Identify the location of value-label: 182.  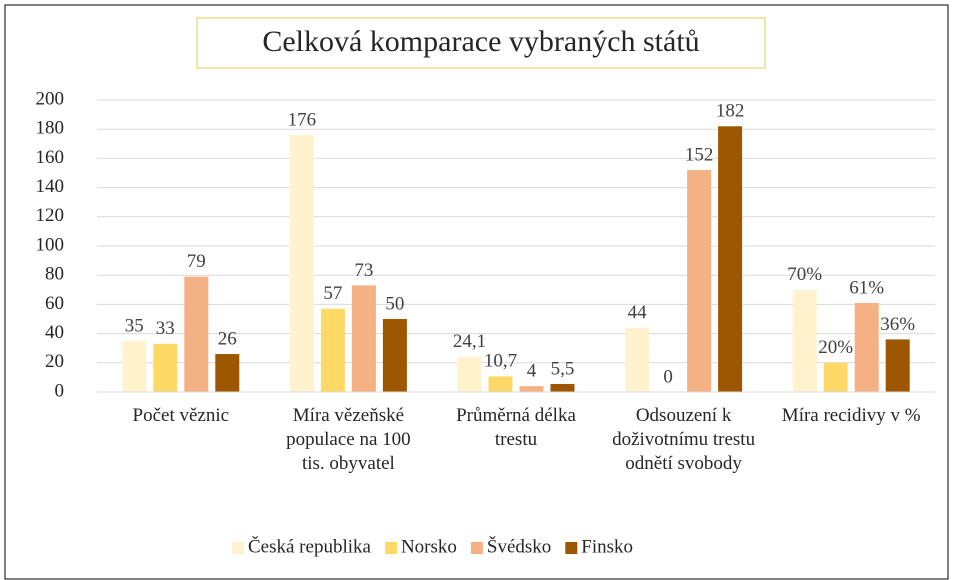
(730, 111).